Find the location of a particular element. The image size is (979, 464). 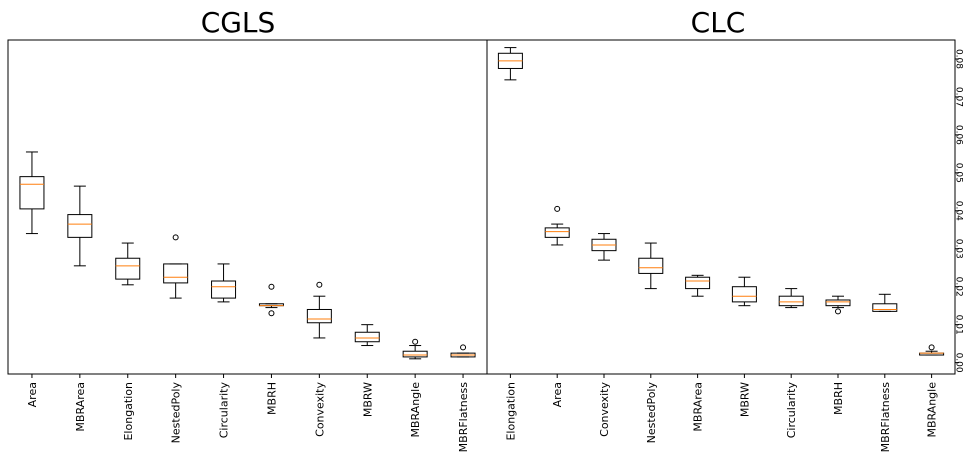

y-tick-label: 0.00 is located at coordinates (958, 363).